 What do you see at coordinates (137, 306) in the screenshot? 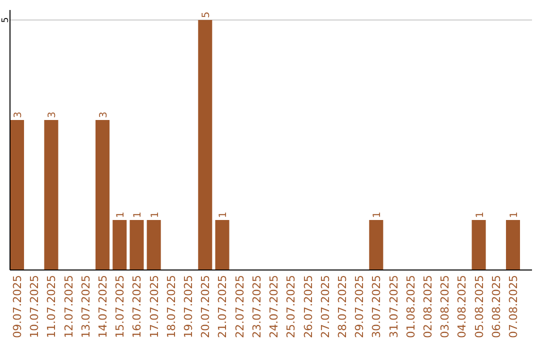
I see `x-tick-label: 16.07.2025` at bounding box center [137, 306].